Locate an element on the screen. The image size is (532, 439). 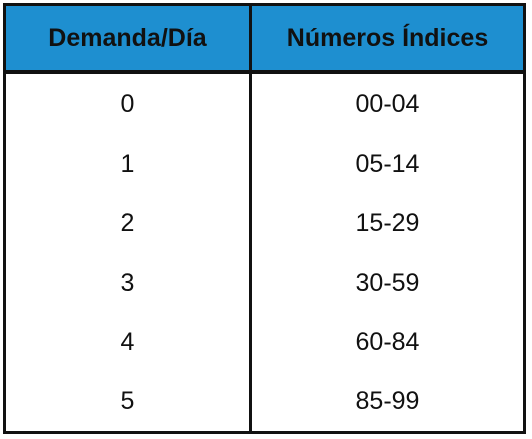
demand-cell: 2 is located at coordinates (129, 224).